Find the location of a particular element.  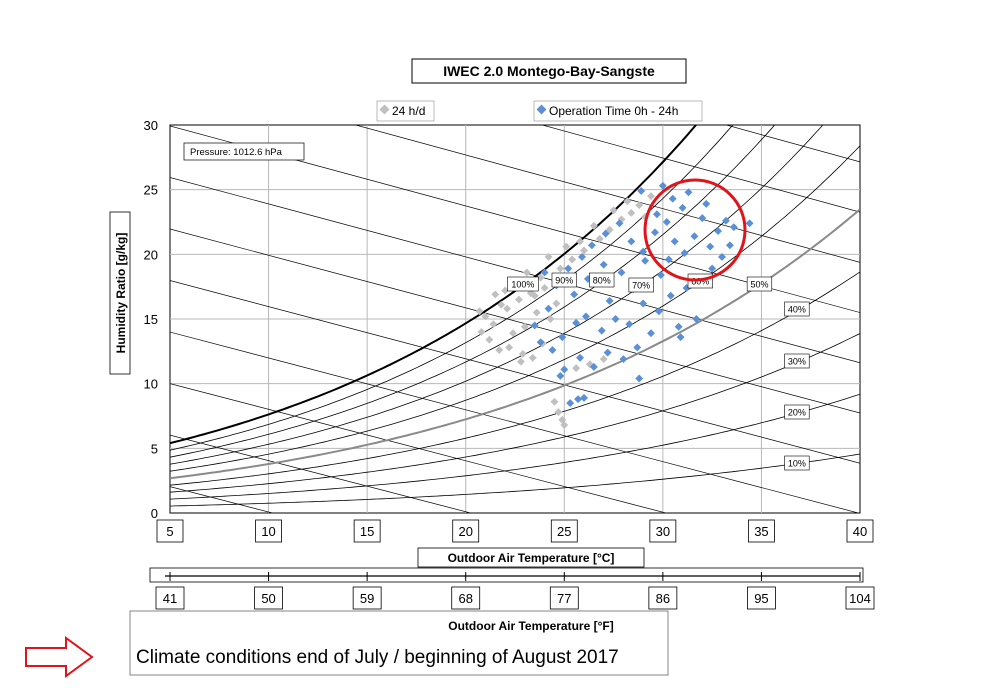

fahrenheit-tick-label: 41 is located at coordinates (170, 598).